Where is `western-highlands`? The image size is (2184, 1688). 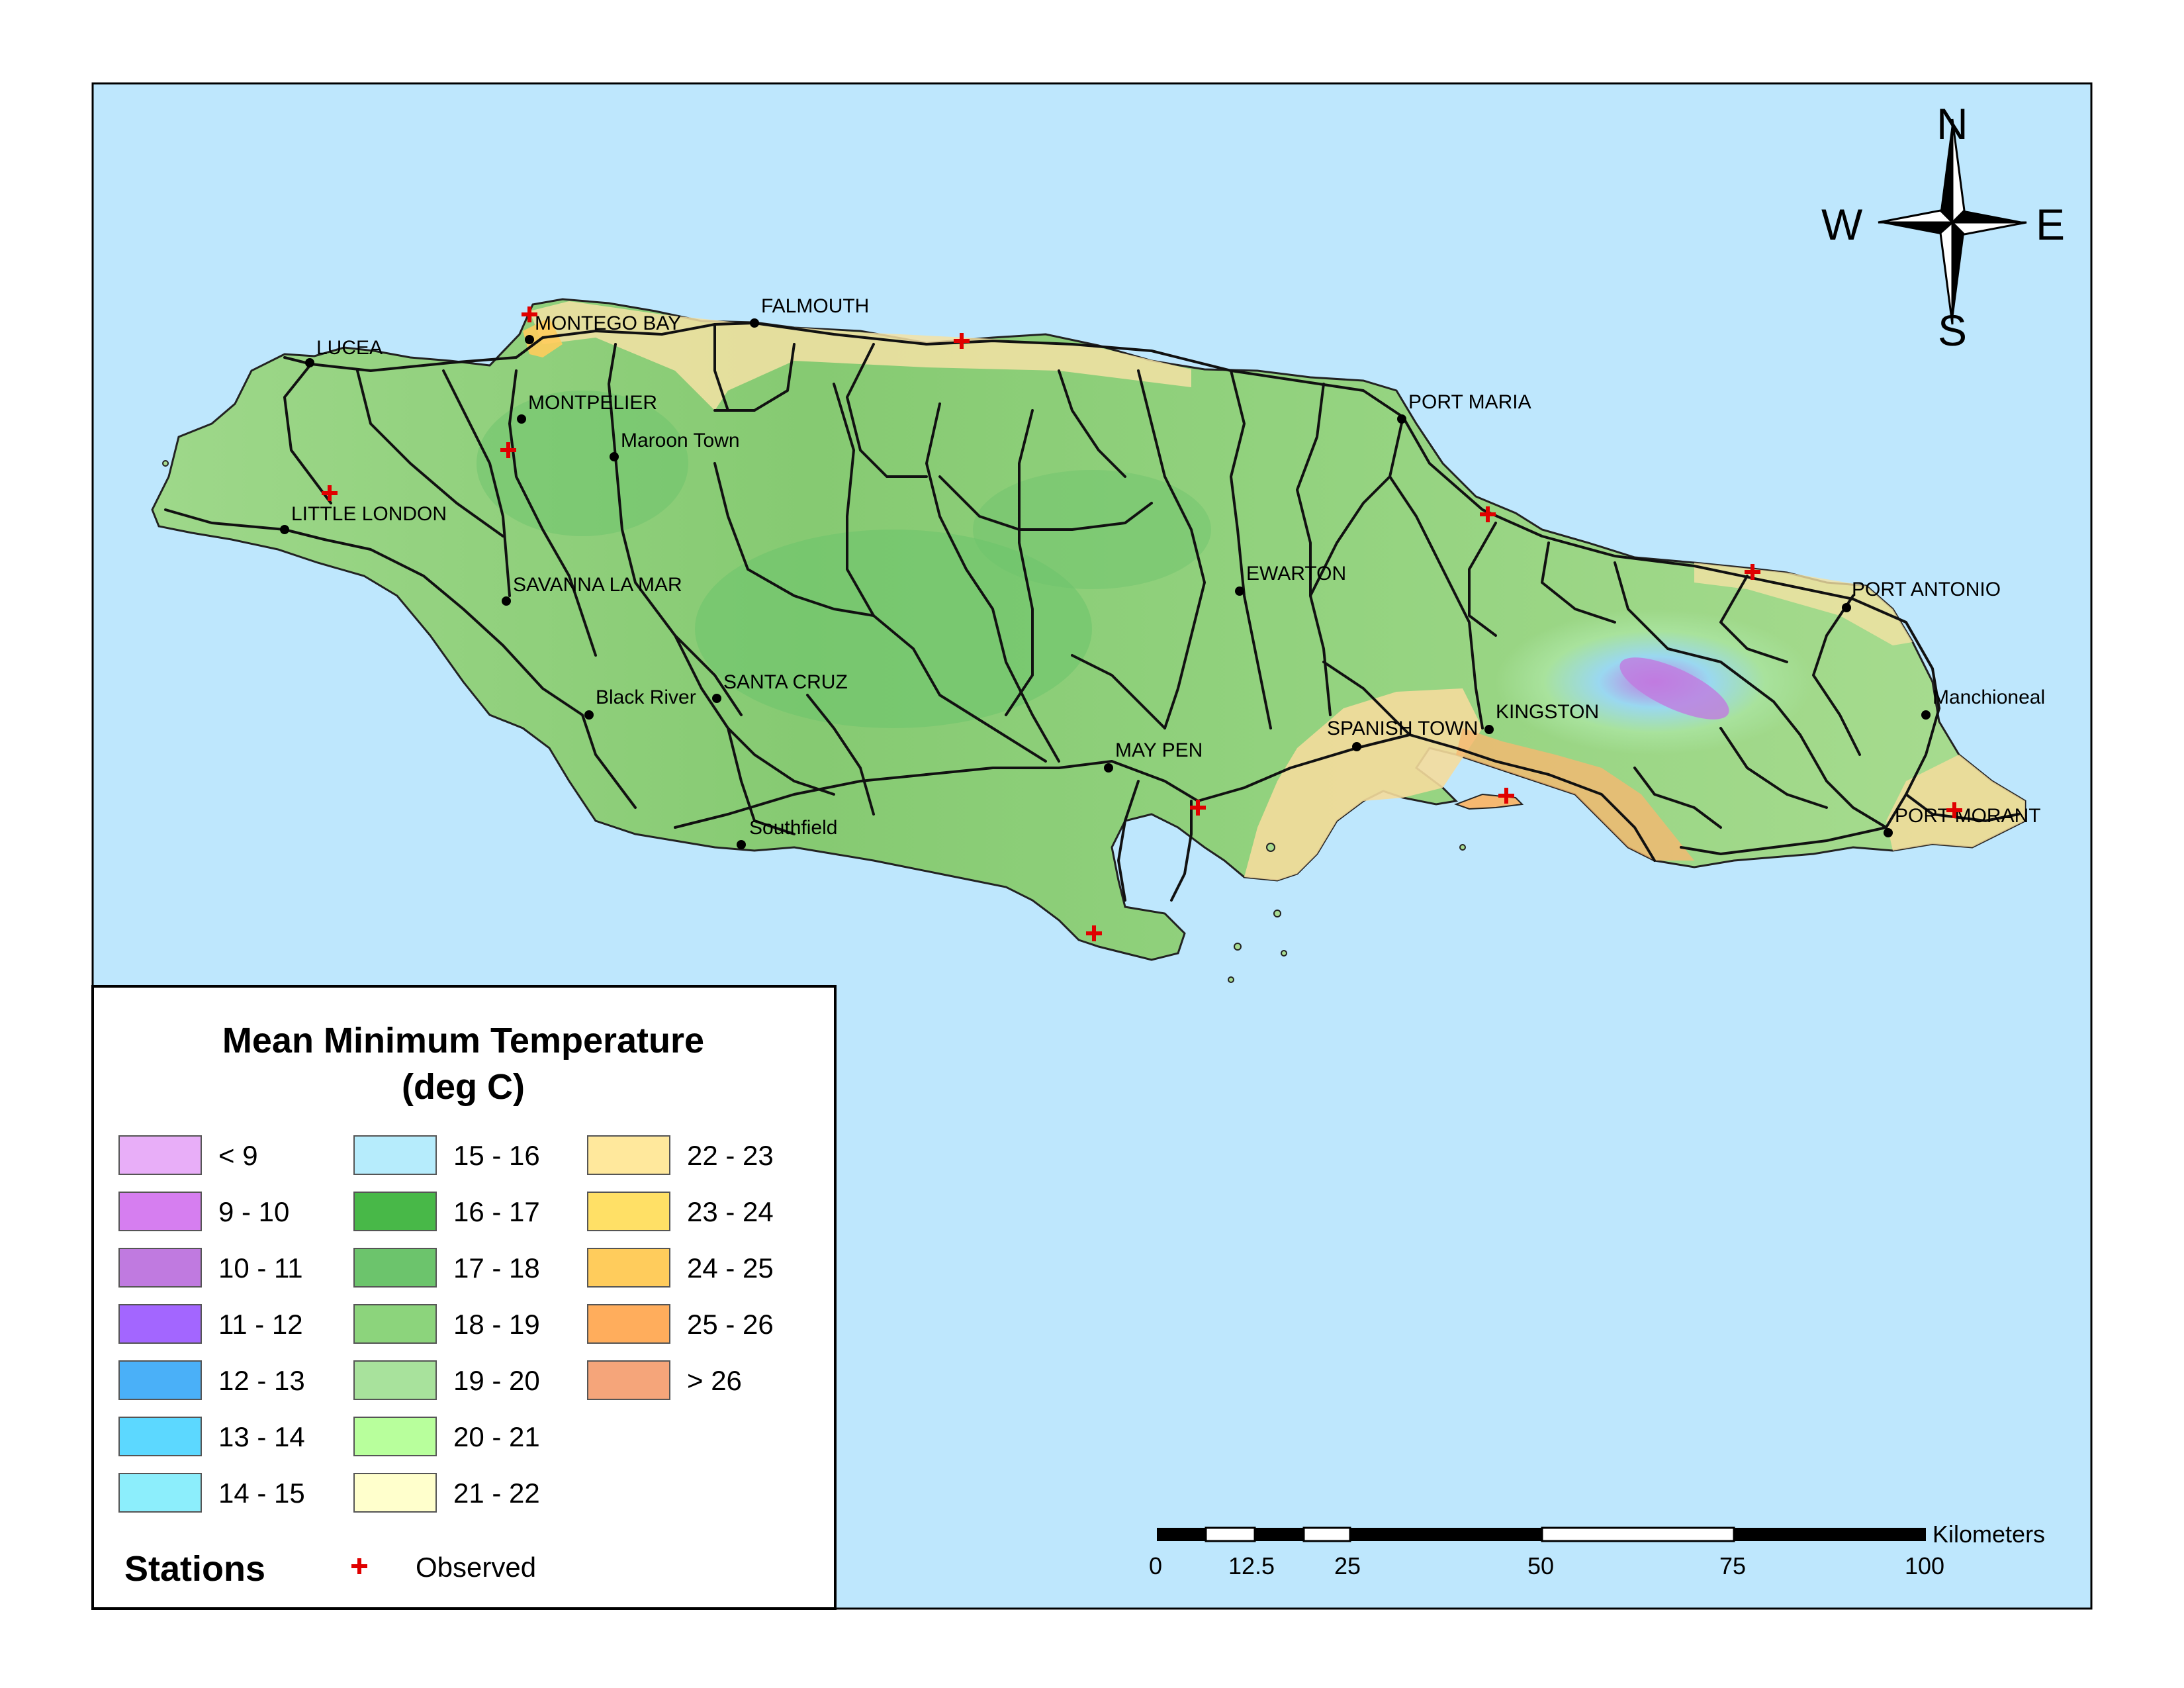 western-highlands is located at coordinates (582, 463).